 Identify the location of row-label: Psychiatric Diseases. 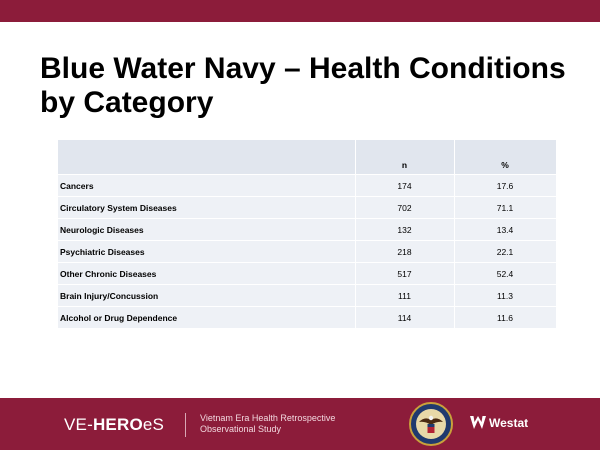
(207, 251).